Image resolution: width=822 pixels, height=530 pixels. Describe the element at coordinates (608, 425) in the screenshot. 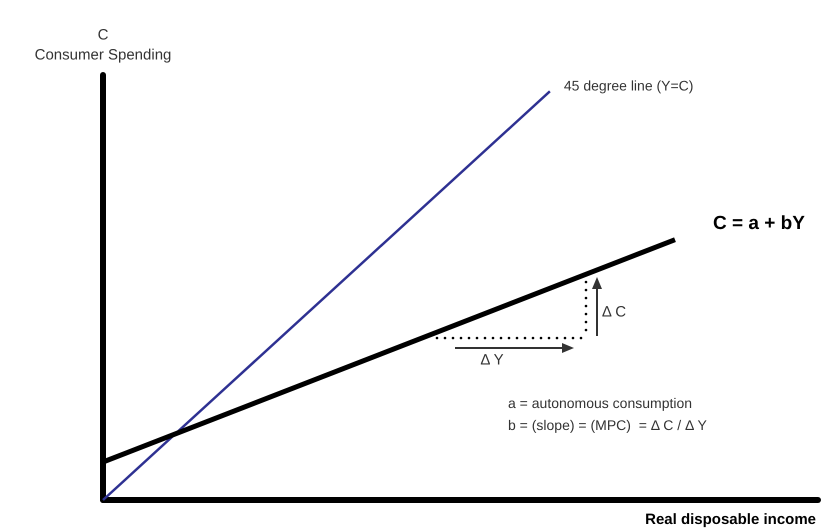

I see `annotation: b = (slope) = (MPC) = Δ C / Δ Y` at that location.